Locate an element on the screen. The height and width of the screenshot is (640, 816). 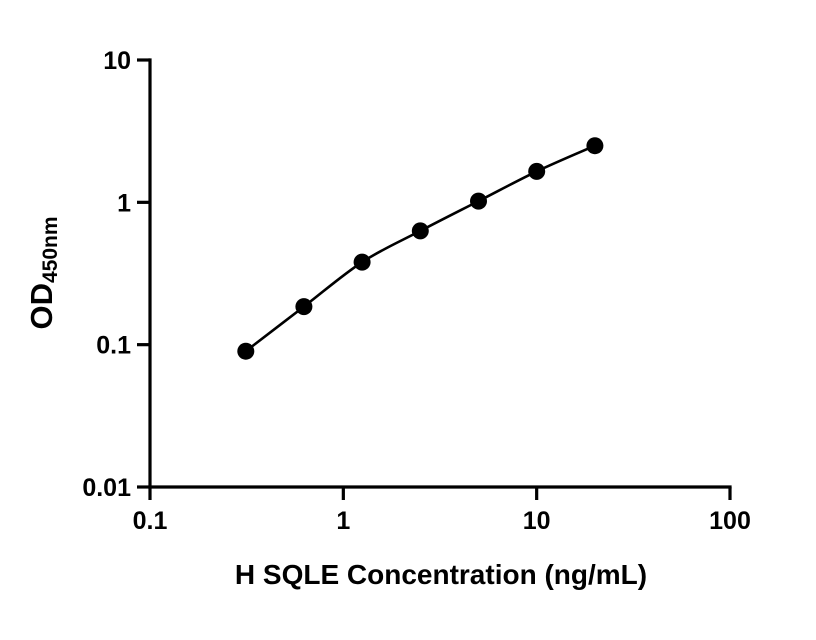
x-tick-label: 10 is located at coordinates (537, 521).